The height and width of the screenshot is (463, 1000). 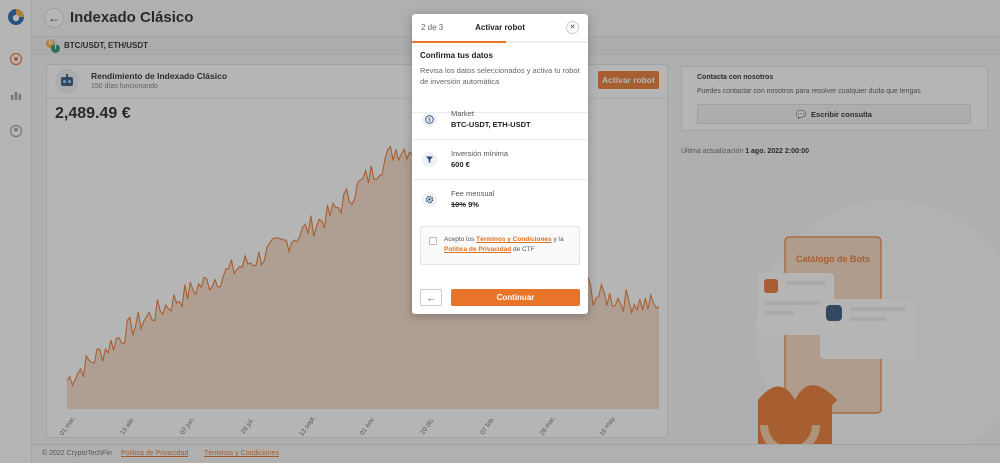 What do you see at coordinates (480, 153) in the screenshot?
I see `min-investment-label: Inversión mínima` at bounding box center [480, 153].